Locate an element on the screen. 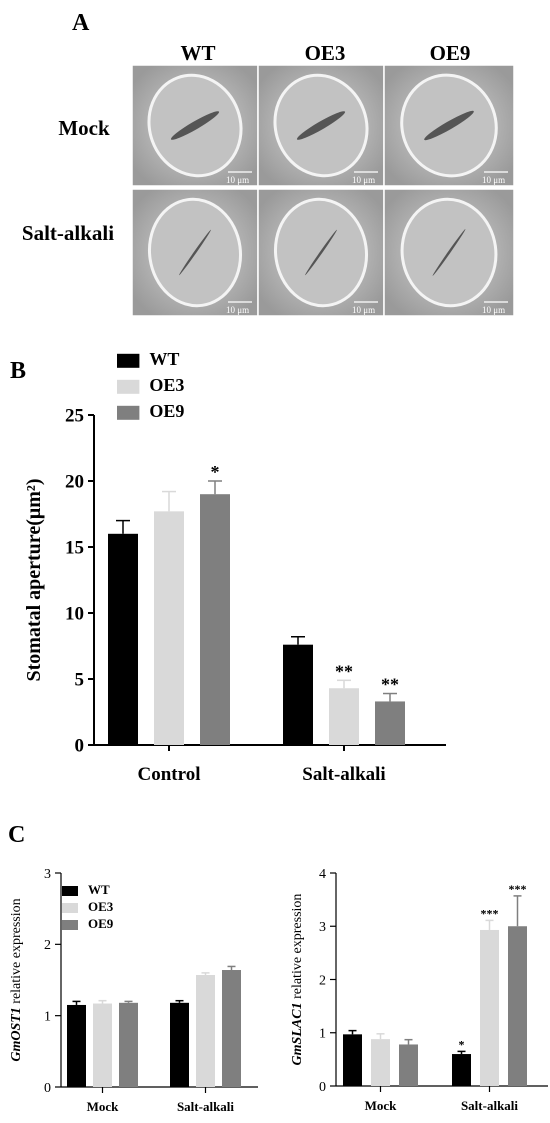 The height and width of the screenshot is (1123, 550). micrograph-mock-oe9: 10 μm is located at coordinates (449, 125).